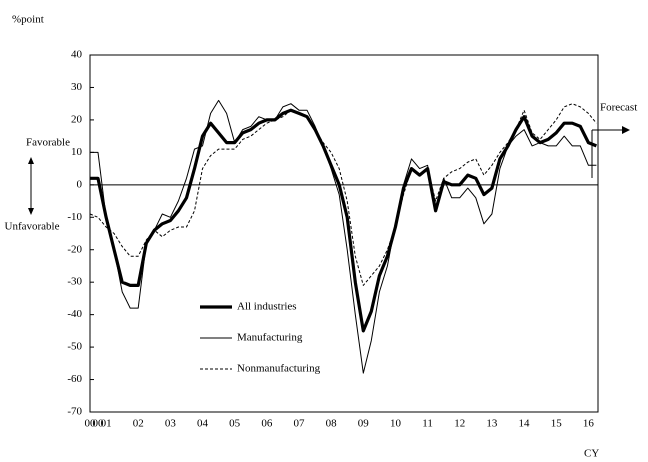  I want to click on legend-label: Nonmanufacturing, so click(279, 369).